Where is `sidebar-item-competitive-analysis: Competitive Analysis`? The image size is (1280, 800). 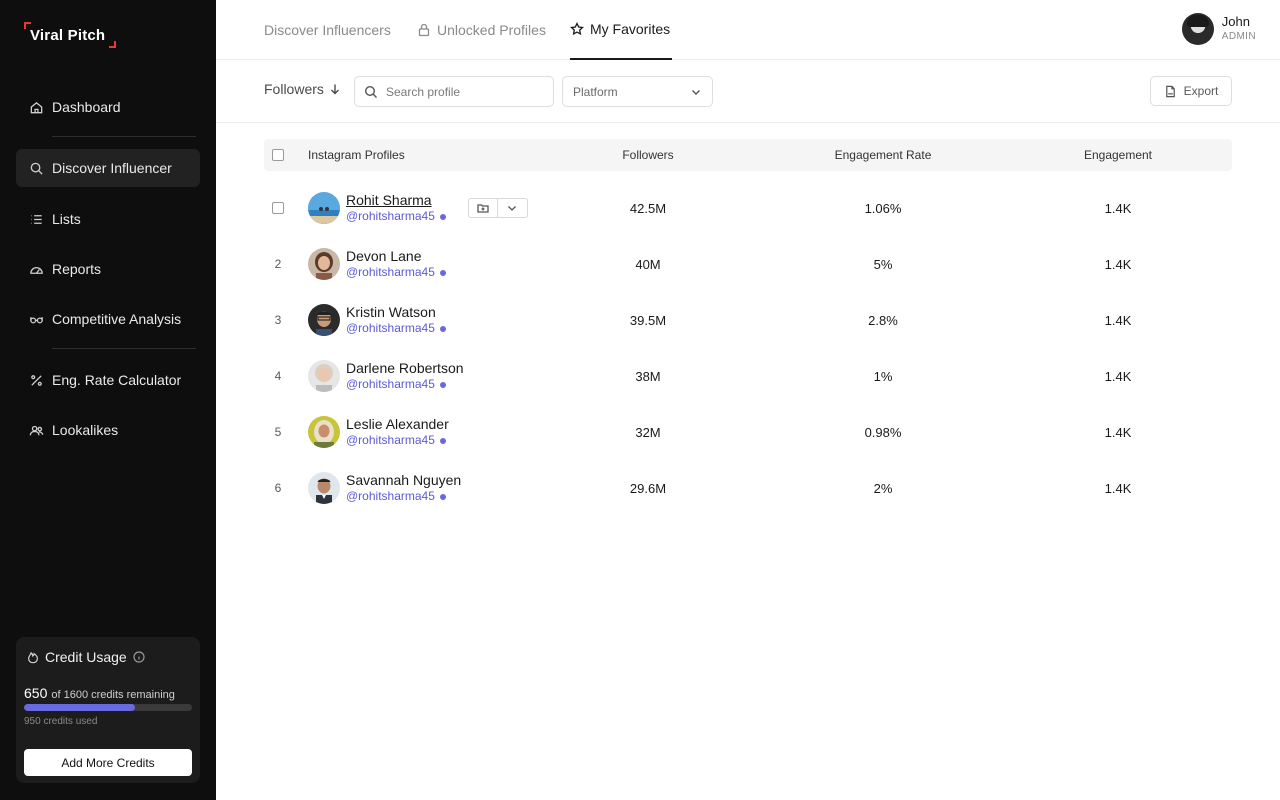
sidebar-item-competitive-analysis: Competitive Analysis is located at coordinates (108, 319).